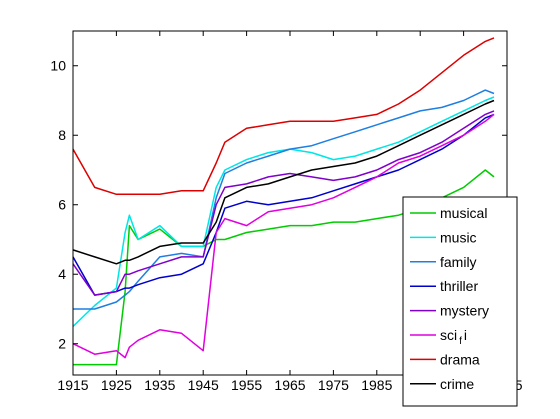  Describe the element at coordinates (459, 286) in the screenshot. I see `legend-label: thriller` at that location.